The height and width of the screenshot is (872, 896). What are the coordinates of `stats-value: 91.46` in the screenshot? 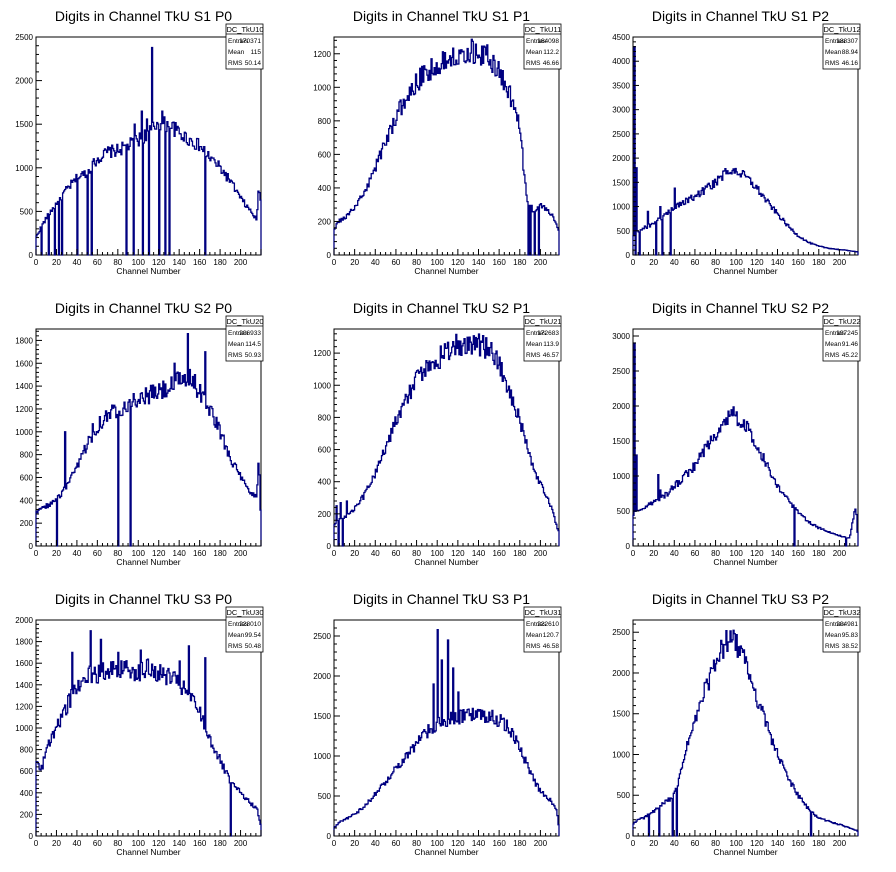 It's located at (850, 344).